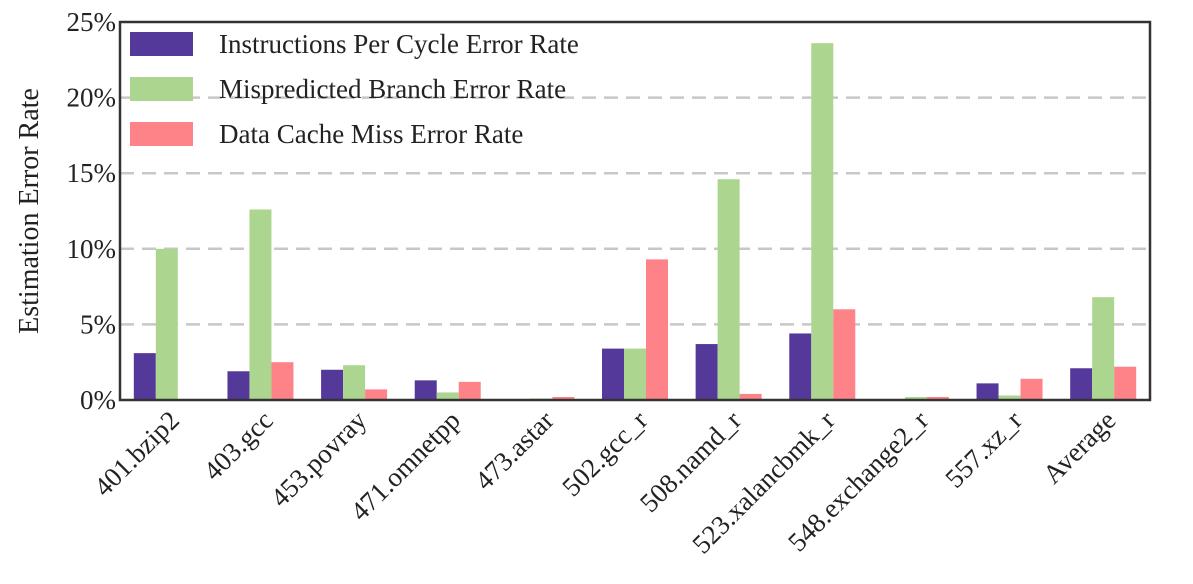  What do you see at coordinates (514, 450) in the screenshot?
I see `x-tick-label: 473.astar` at bounding box center [514, 450].